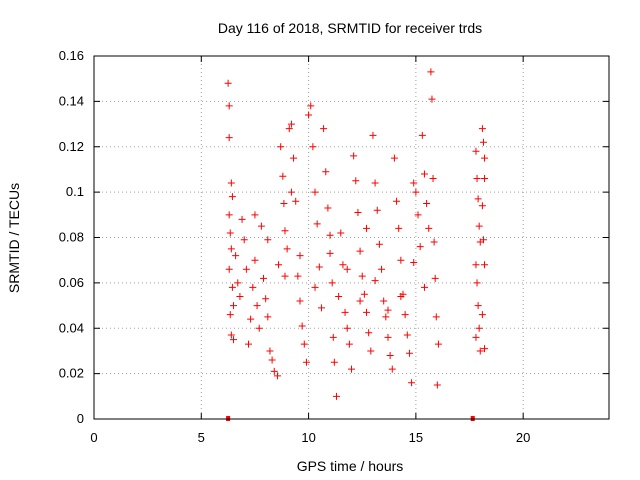 This screenshot has height=480, width=640. Describe the element at coordinates (308, 437) in the screenshot. I see `x-tick-label: 10` at that location.